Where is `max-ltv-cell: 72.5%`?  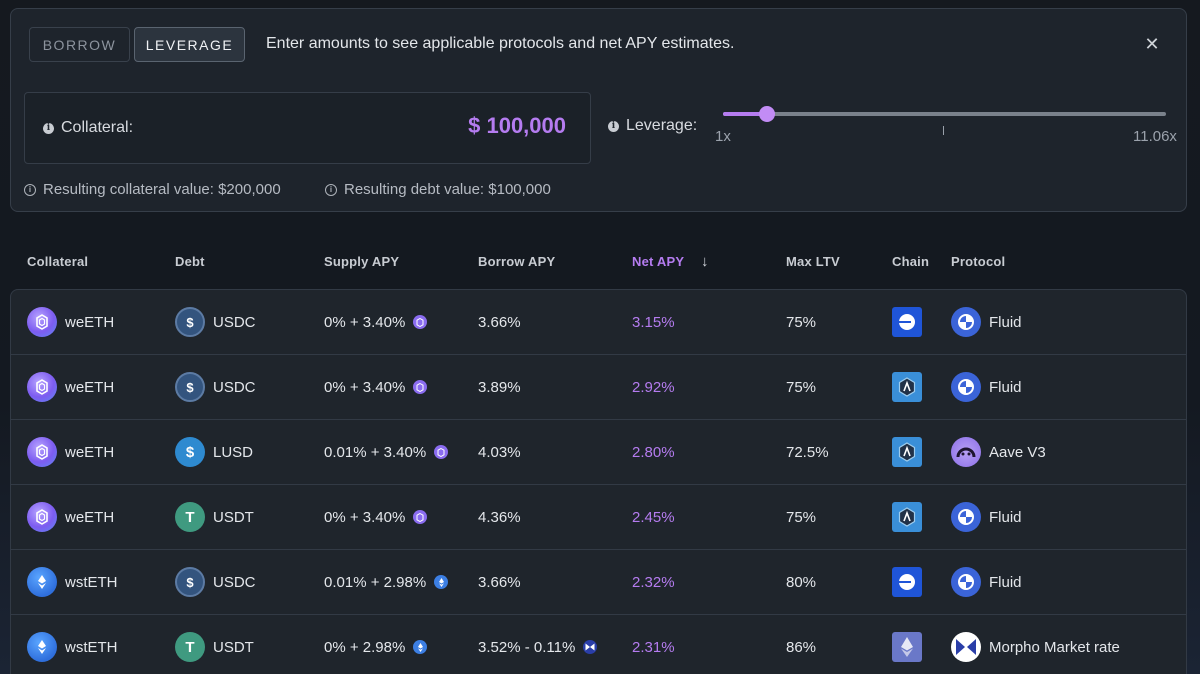 max-ltv-cell: 72.5% is located at coordinates (807, 452).